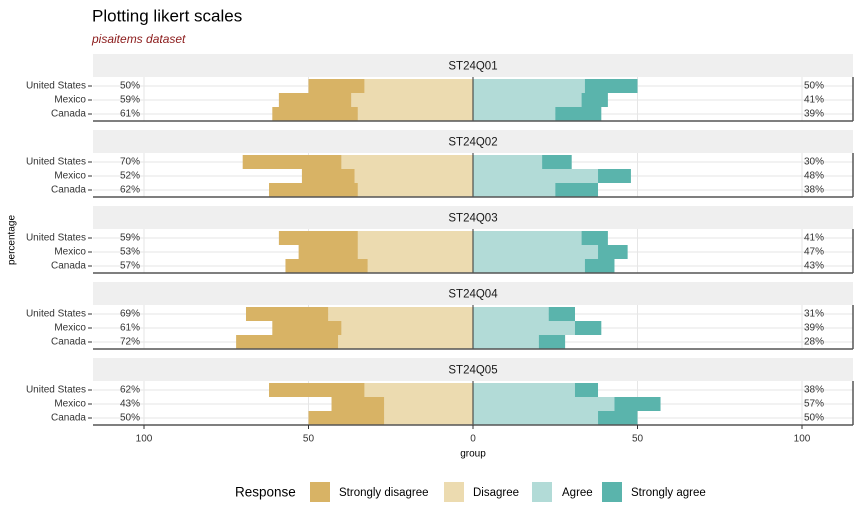  I want to click on facet-title: ST24Q05, so click(472, 371).